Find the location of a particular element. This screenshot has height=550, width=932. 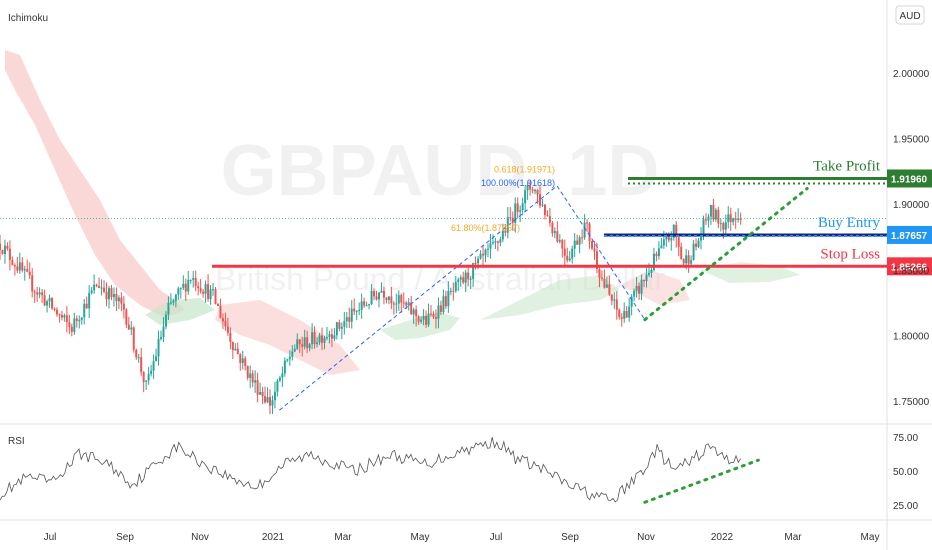

price-support-trendline is located at coordinates (726, 254).